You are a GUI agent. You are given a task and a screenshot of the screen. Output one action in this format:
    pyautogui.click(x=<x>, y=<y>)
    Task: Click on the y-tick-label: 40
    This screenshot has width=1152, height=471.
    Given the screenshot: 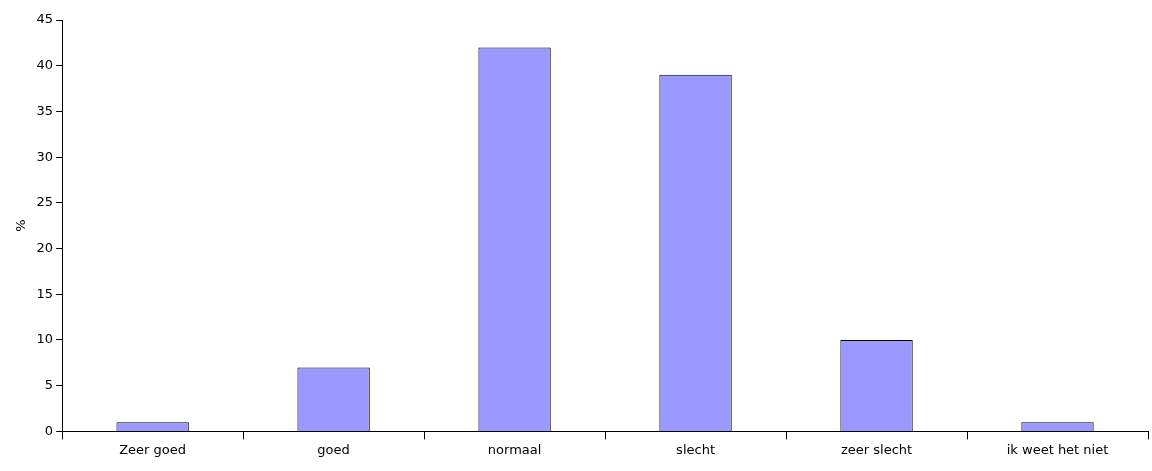 What is the action you would take?
    pyautogui.click(x=45, y=65)
    